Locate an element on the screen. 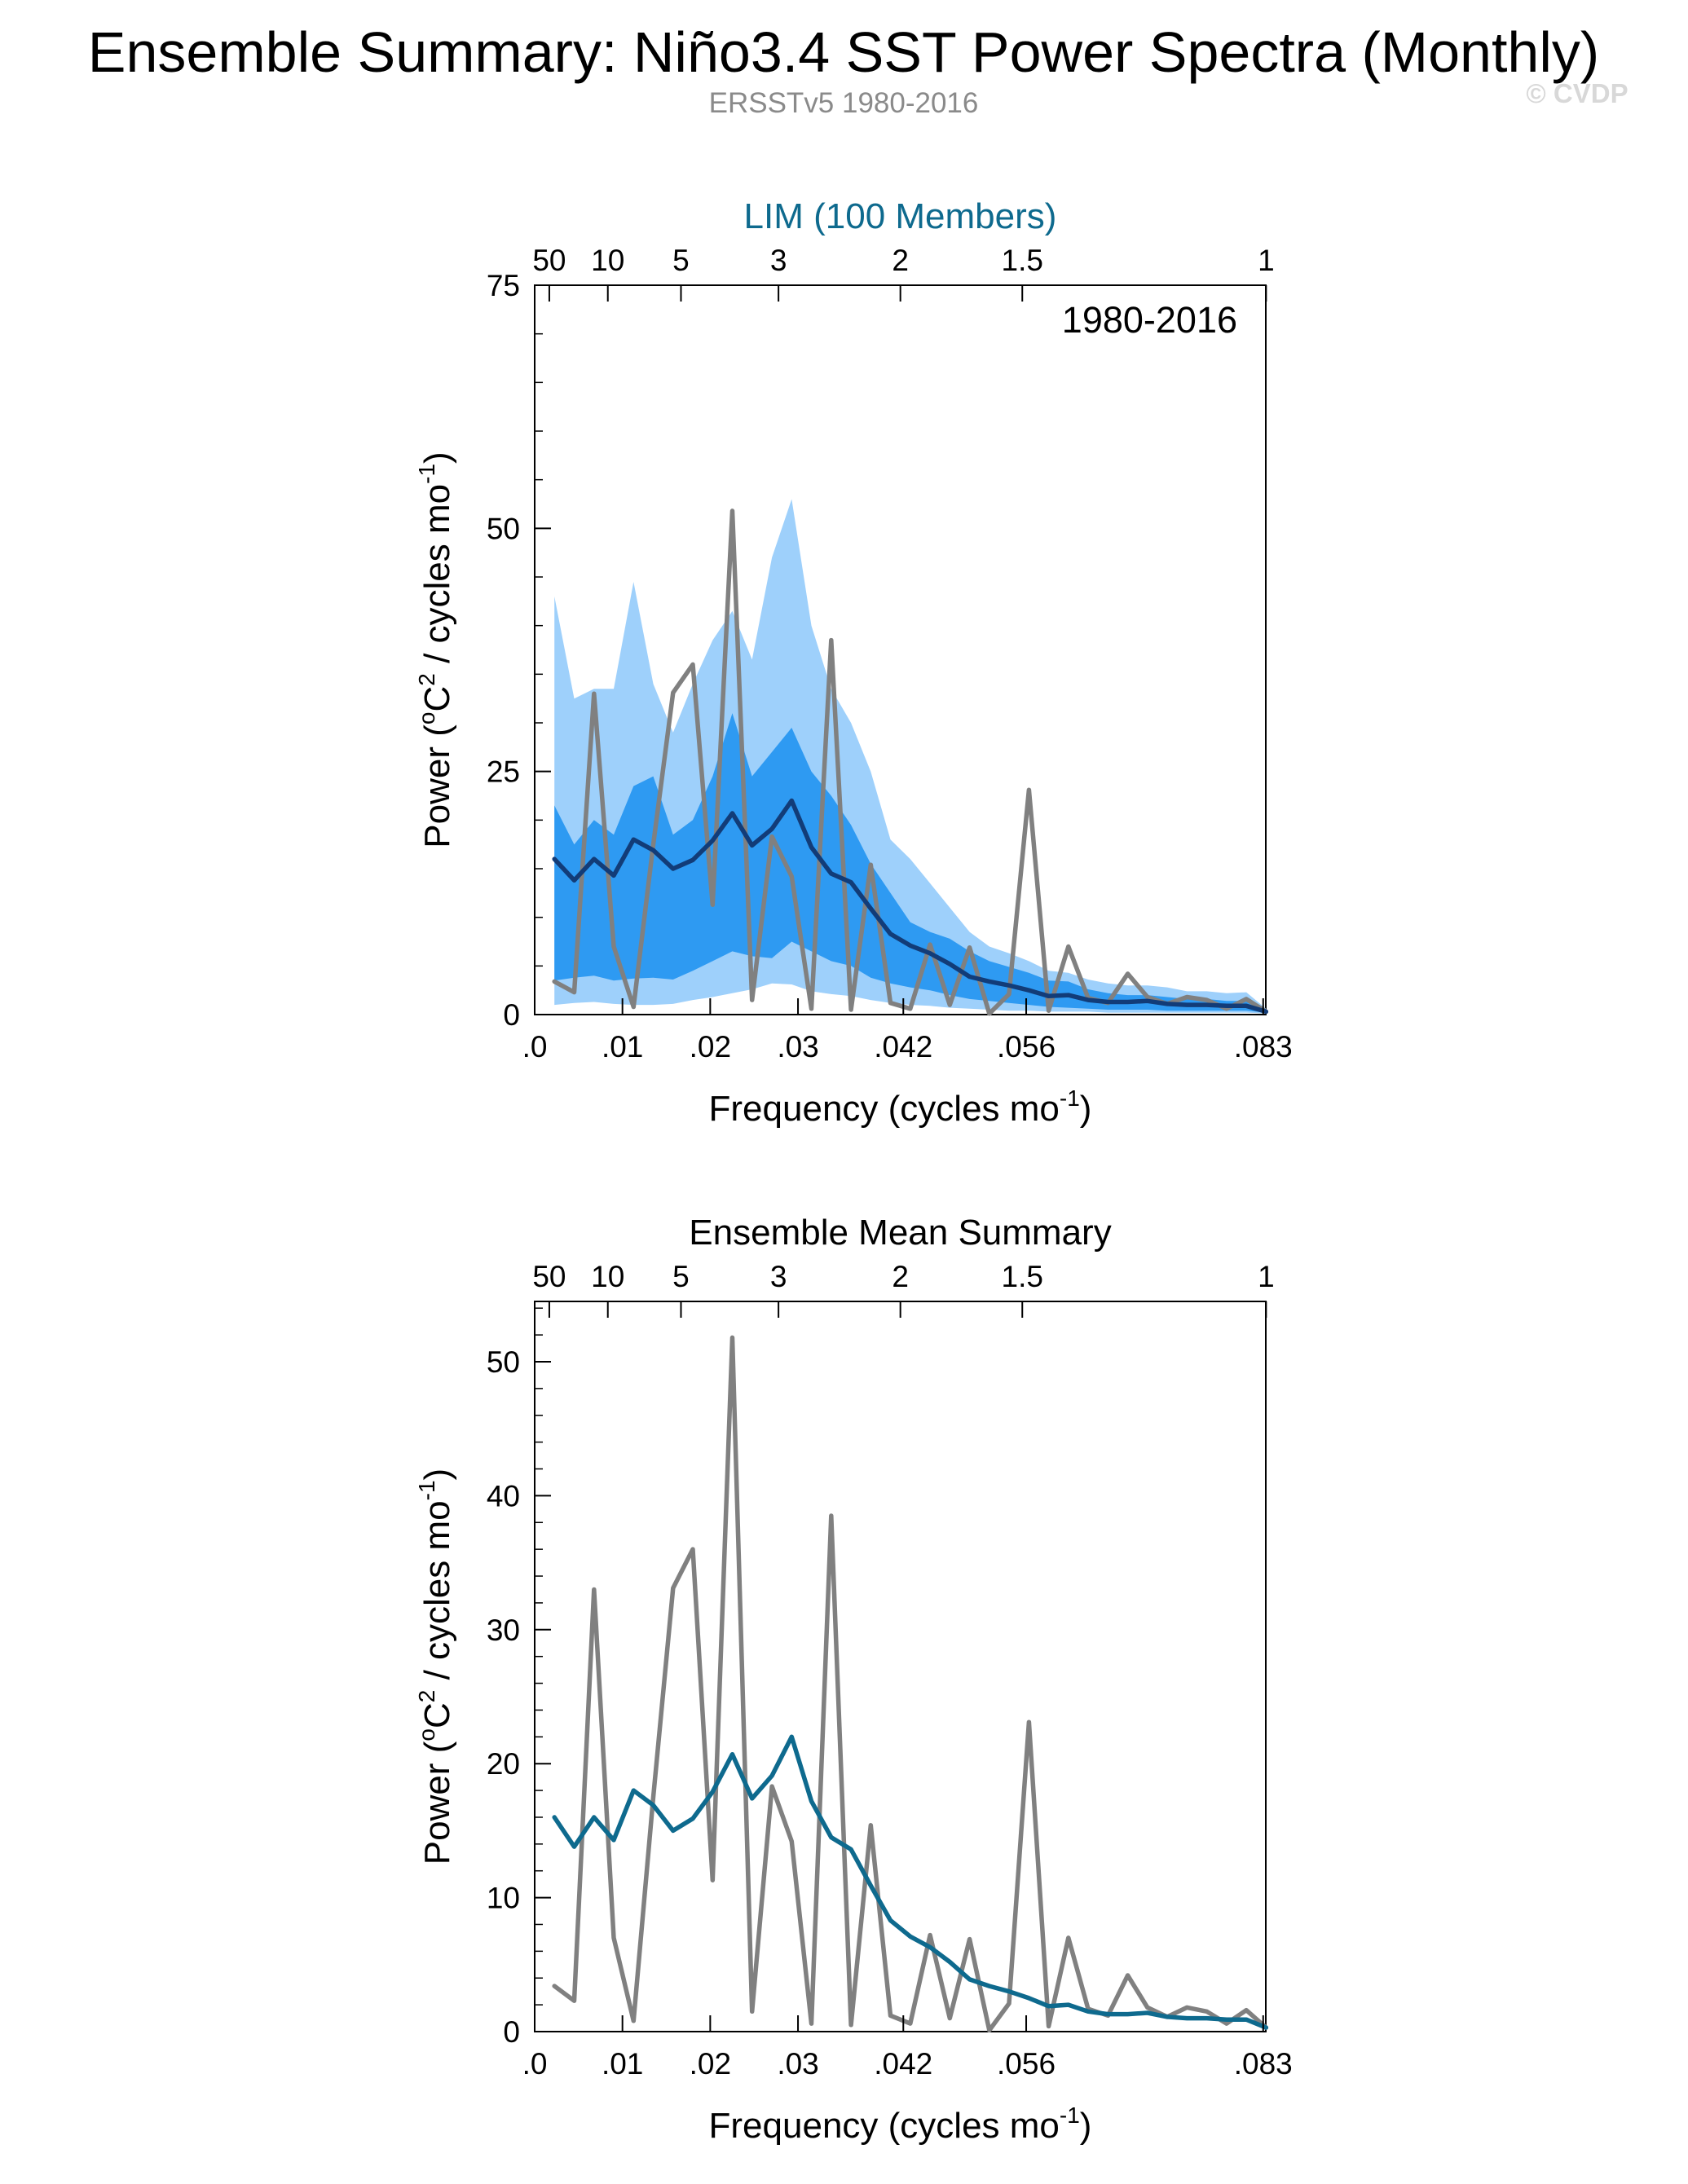 Image resolution: width=1688 pixels, height=2184 pixels. band-inner is located at coordinates (911, 863).